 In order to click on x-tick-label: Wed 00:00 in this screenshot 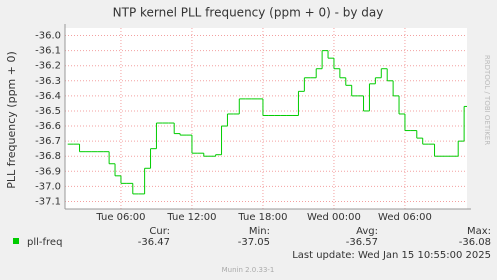, I will do `click(334, 217)`.